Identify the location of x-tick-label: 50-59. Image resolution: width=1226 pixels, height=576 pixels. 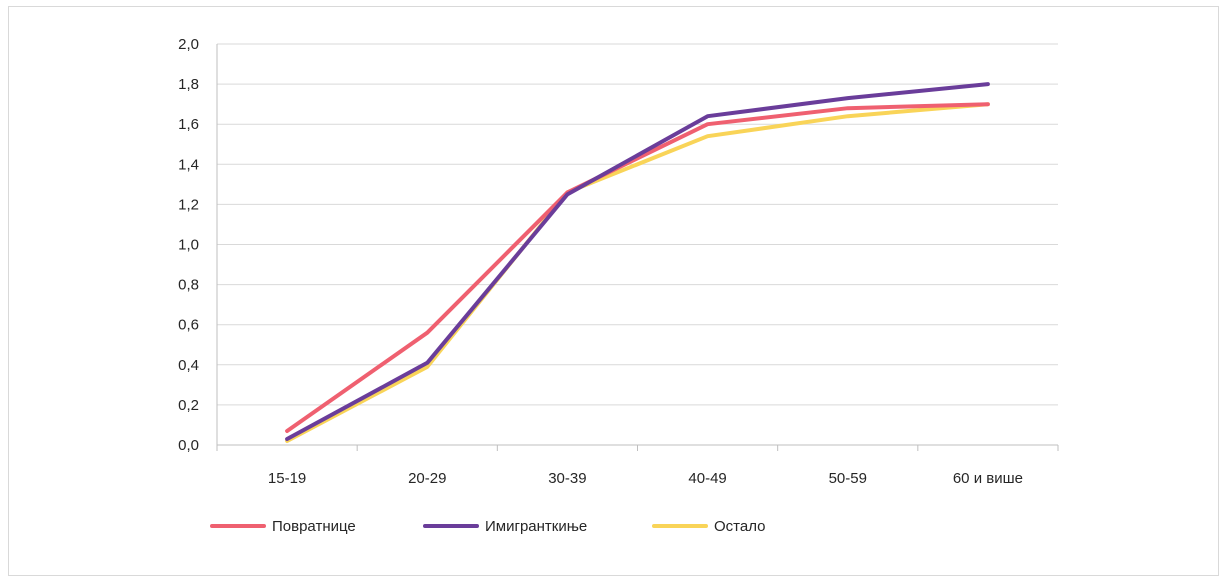
(848, 478).